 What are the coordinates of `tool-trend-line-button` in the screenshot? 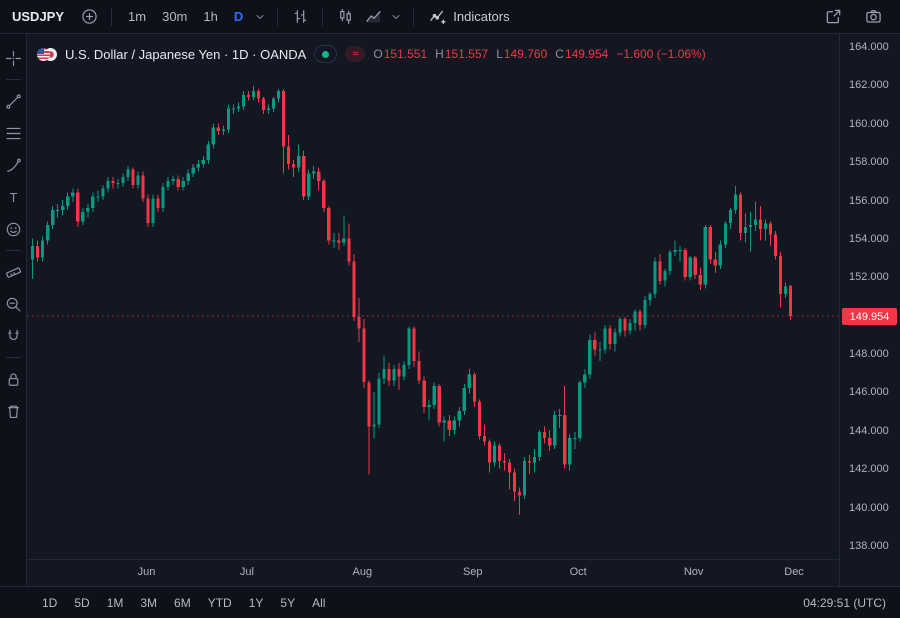 It's located at (13, 101).